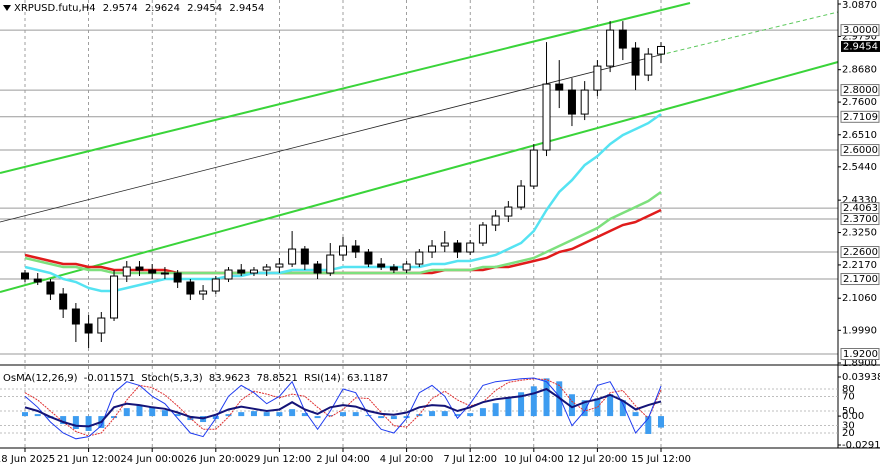 The width and height of the screenshot is (880, 466). I want to click on indicator-line, so click(343, 407).